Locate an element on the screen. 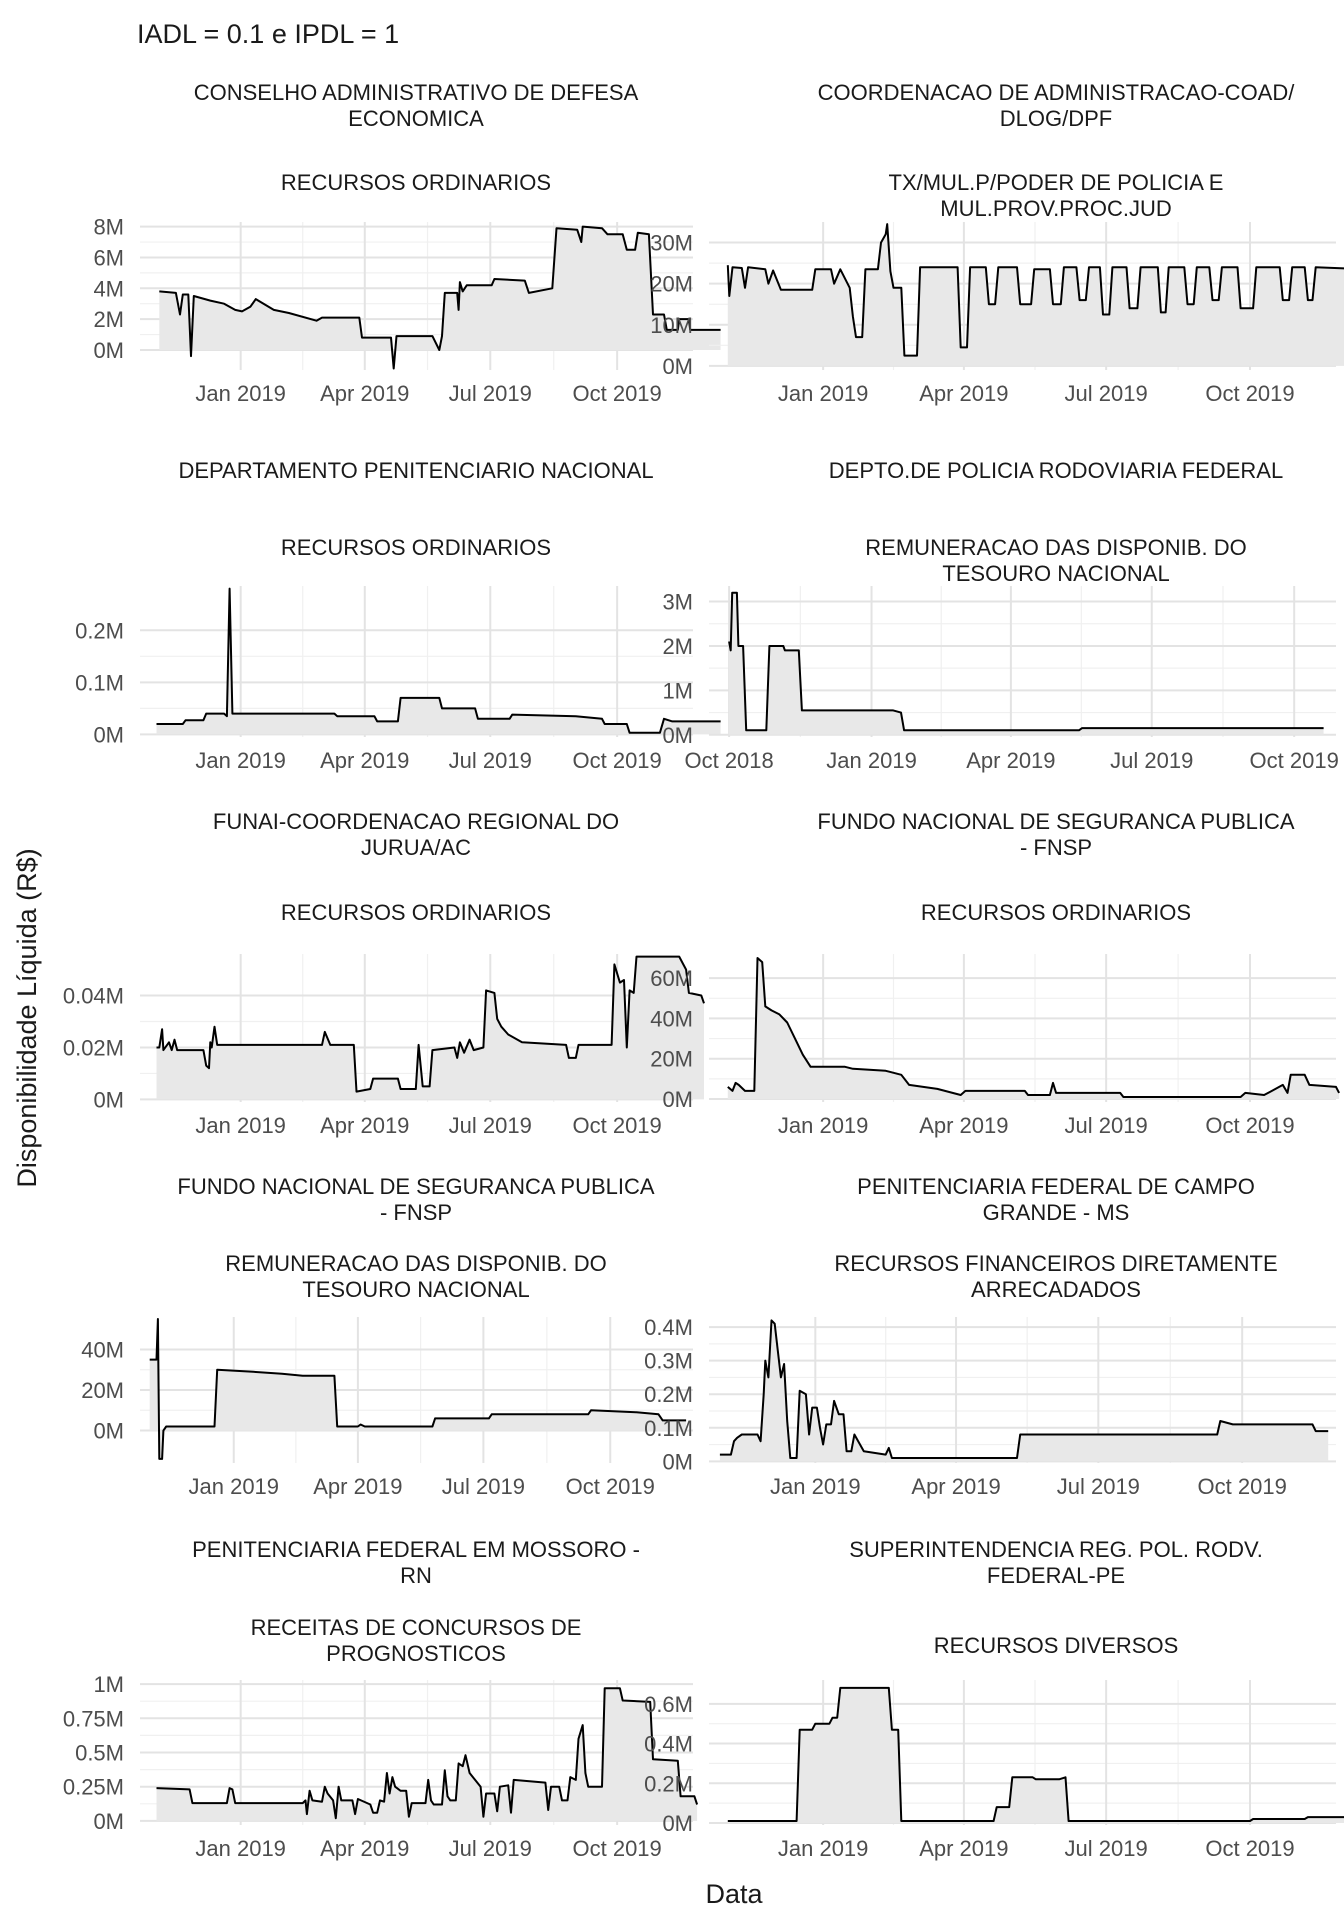  y-tick-label: 0.4M is located at coordinates (668, 1327).